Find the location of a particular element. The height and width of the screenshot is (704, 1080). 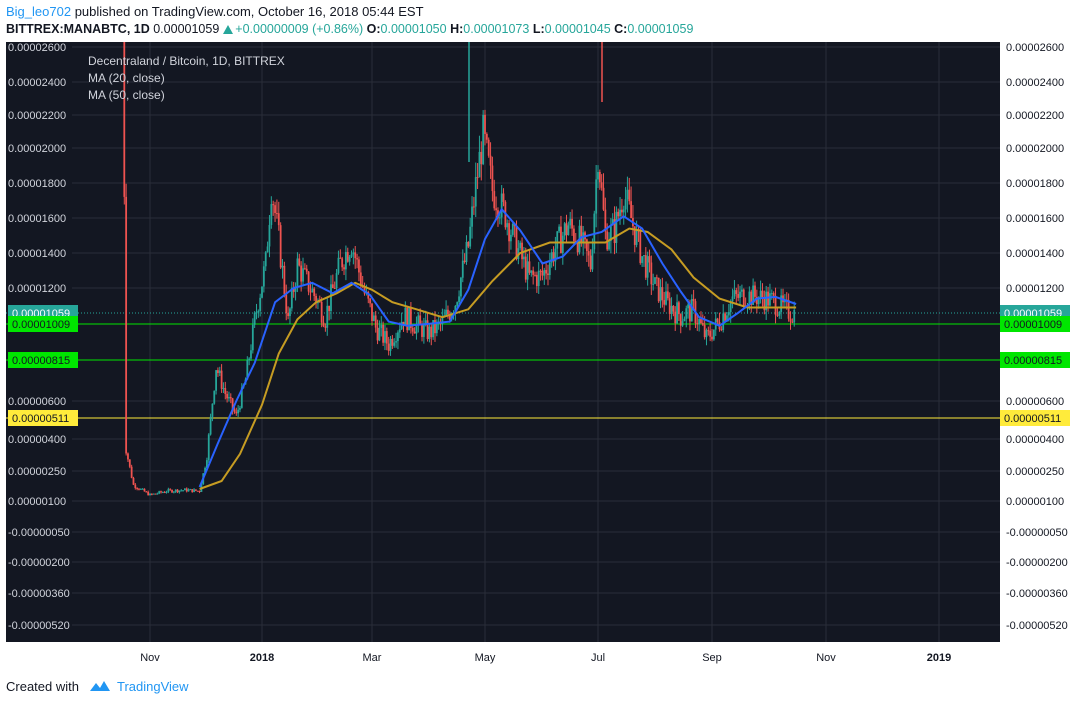

support-3-label-left: 0.00000511 is located at coordinates (40, 419).